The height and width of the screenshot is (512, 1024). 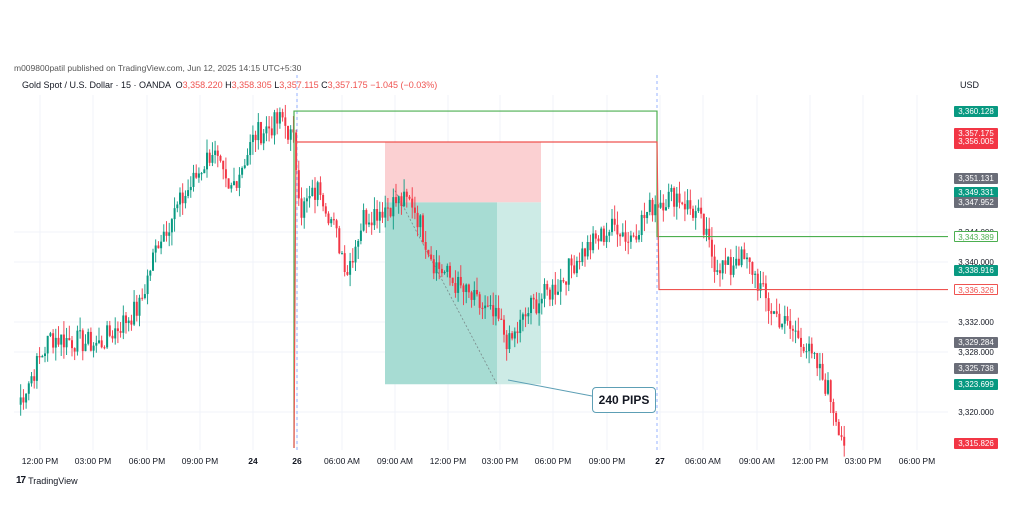 I want to click on price-label: 3,351.131, so click(x=976, y=179).